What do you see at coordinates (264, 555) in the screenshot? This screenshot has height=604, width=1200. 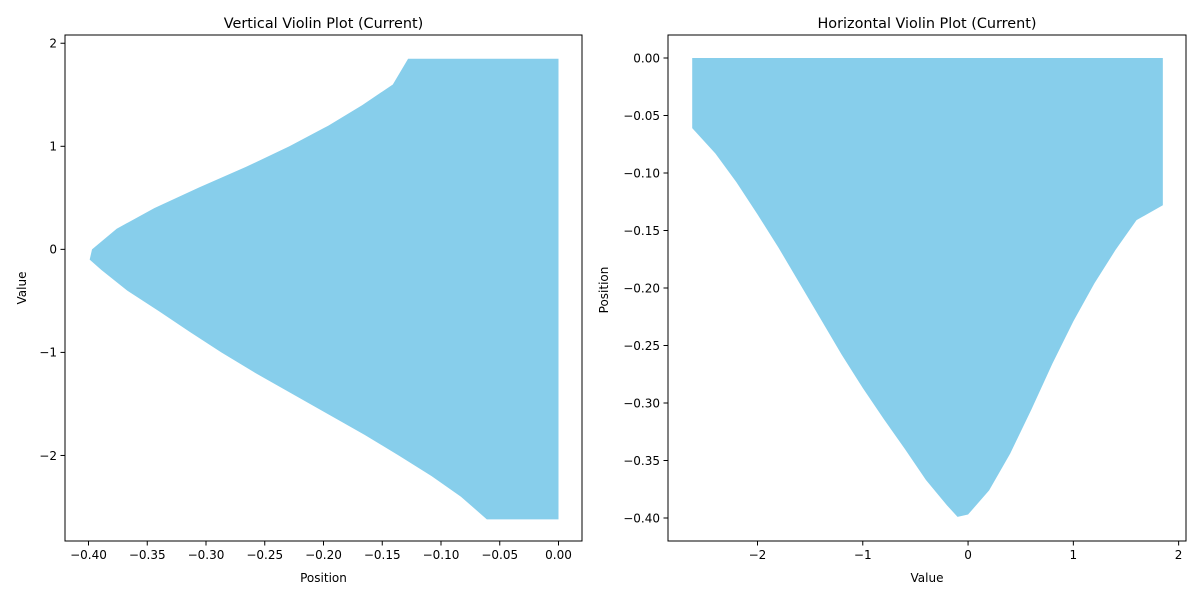 I see `x-tick-label: −0.25` at bounding box center [264, 555].